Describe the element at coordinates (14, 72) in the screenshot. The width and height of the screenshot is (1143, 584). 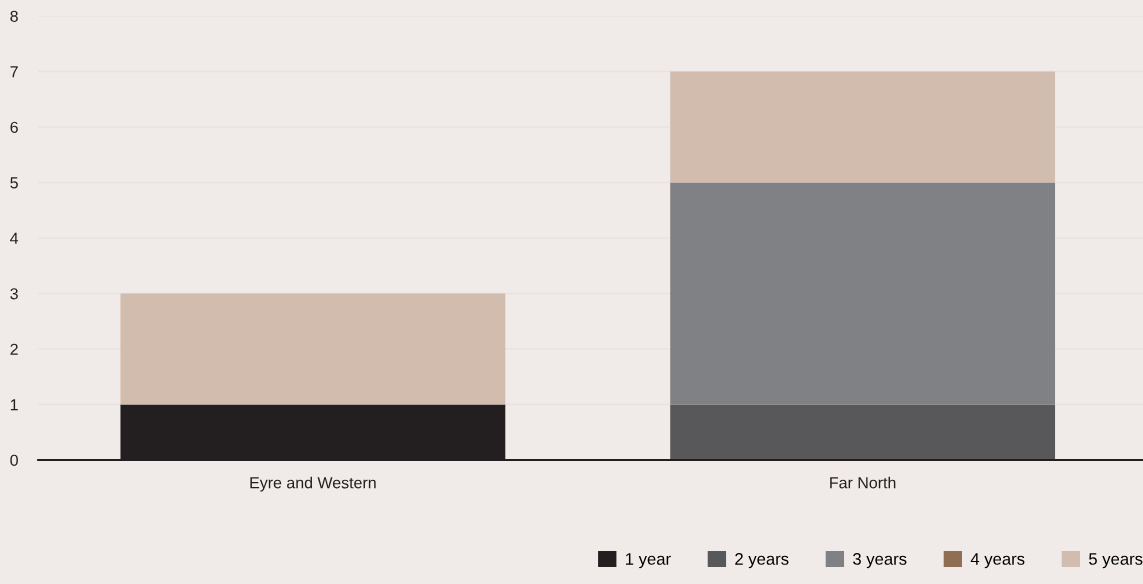
I see `y-tick-label: 7` at that location.